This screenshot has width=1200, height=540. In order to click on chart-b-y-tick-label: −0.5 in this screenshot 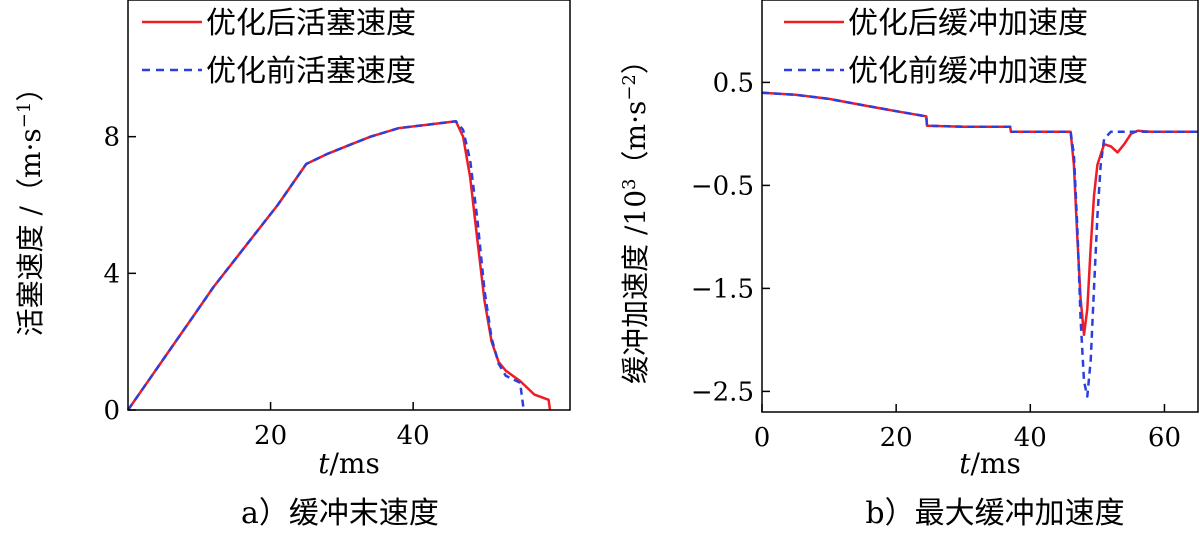, I will do `click(722, 186)`.